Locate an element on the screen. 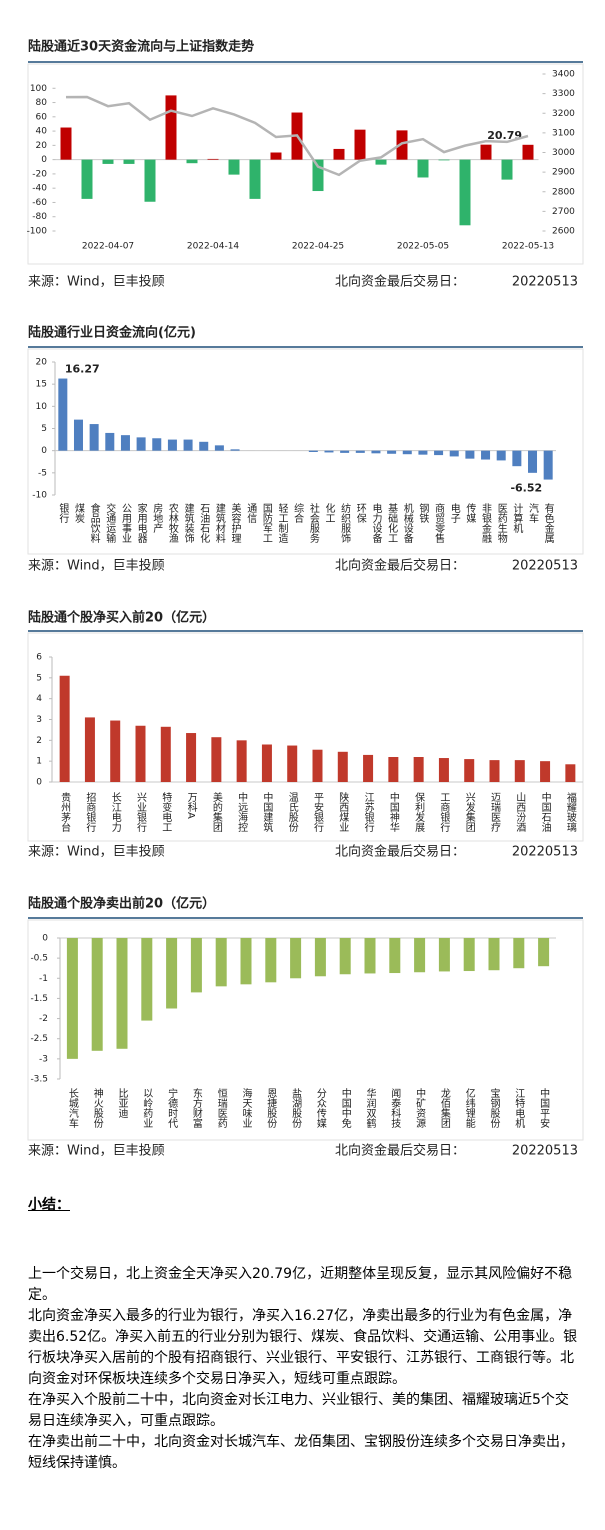  y-tick-label: -10 is located at coordinates (39, 496).